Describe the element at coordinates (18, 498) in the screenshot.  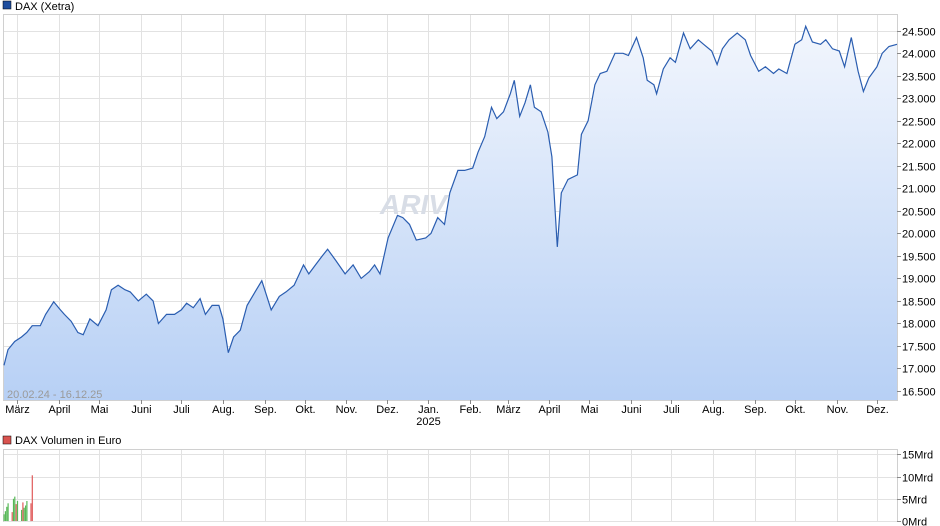
I see `volume-bars` at that location.